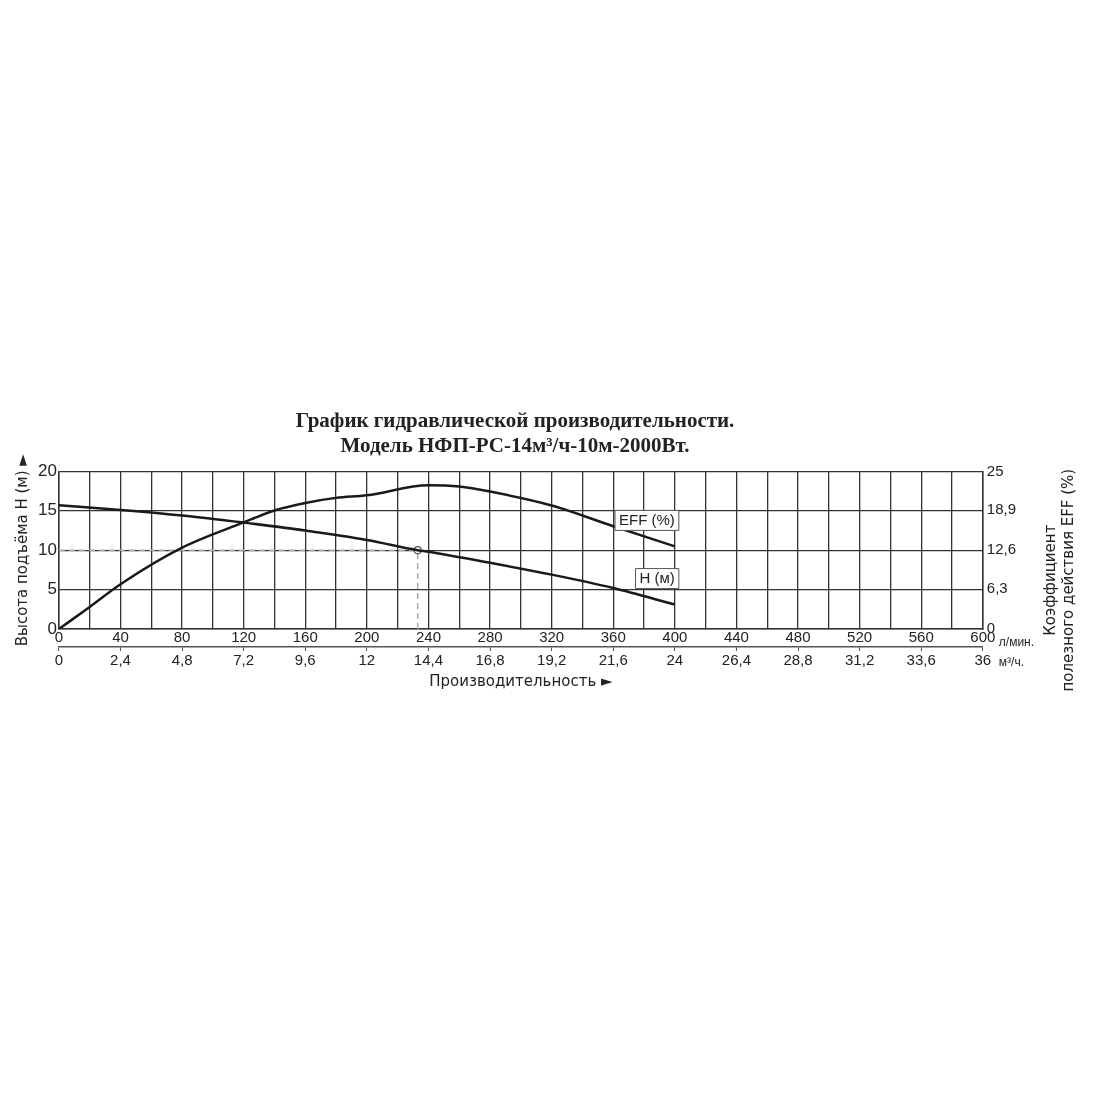 The image size is (1100, 1100). I want to click on x2-tick-label: 28,8, so click(798, 660).